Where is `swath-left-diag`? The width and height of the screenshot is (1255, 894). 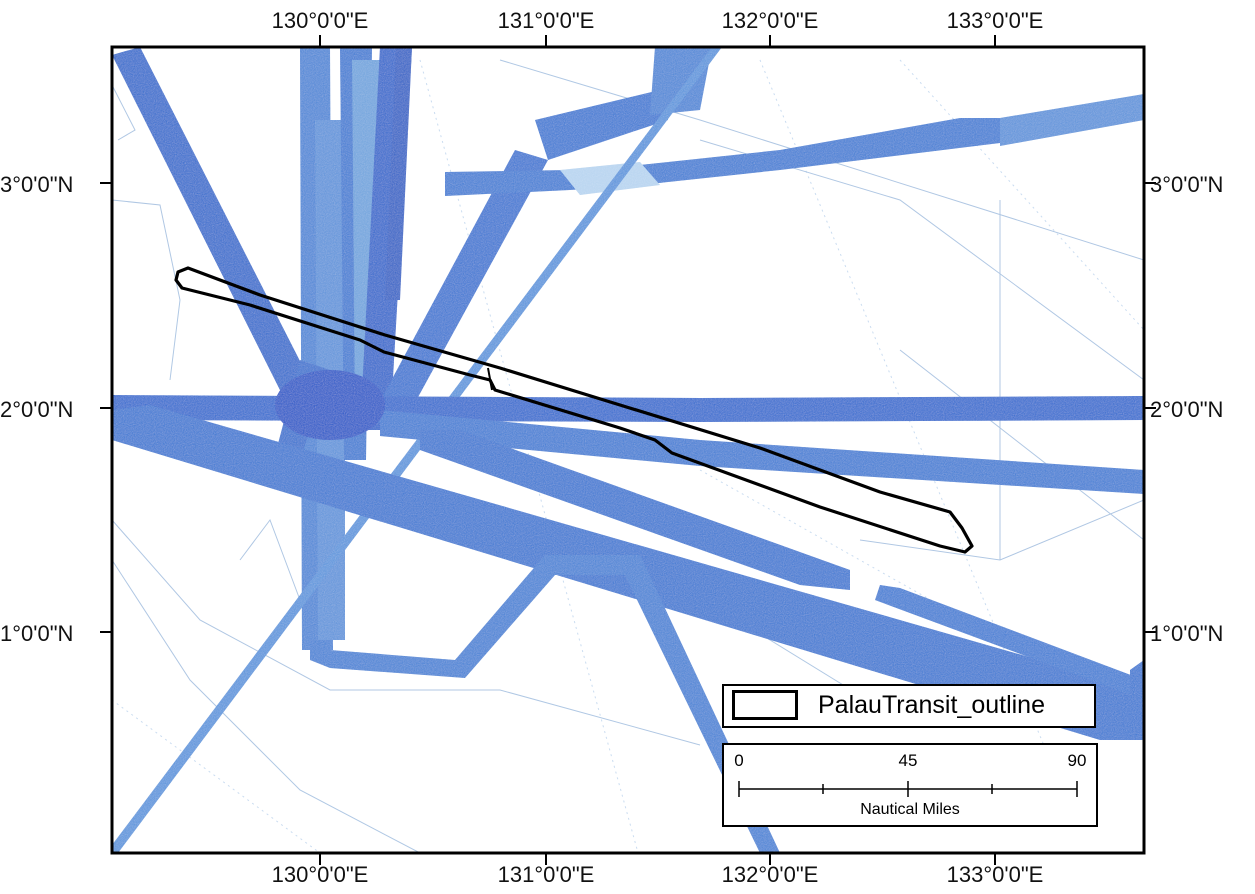 swath-left-diag is located at coordinates (221, 238).